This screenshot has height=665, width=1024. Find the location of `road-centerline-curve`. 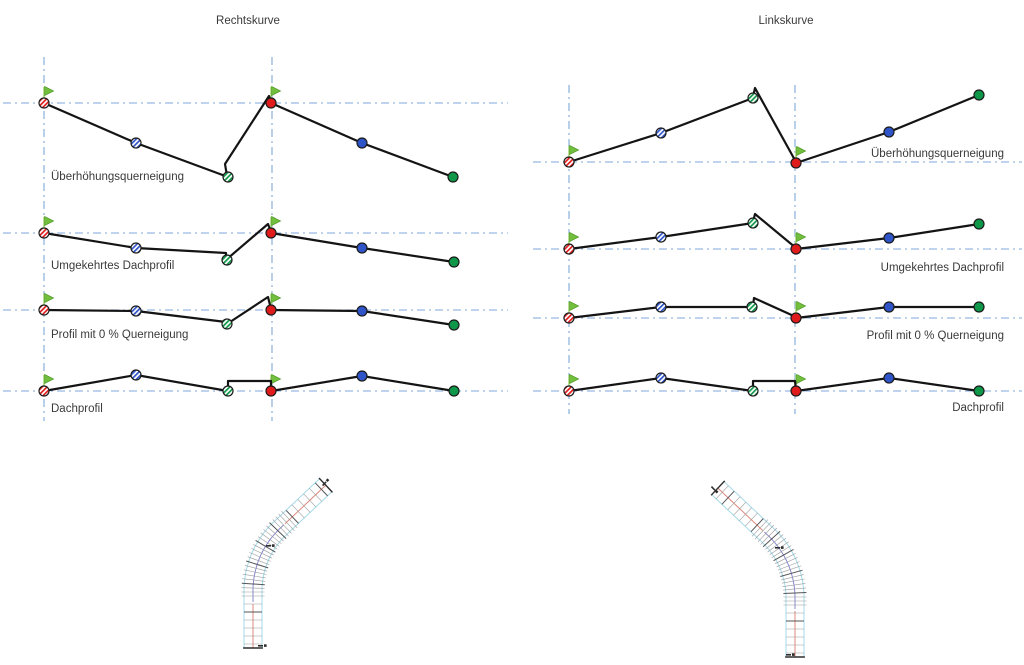

road-centerline-curve is located at coordinates (780, 570).